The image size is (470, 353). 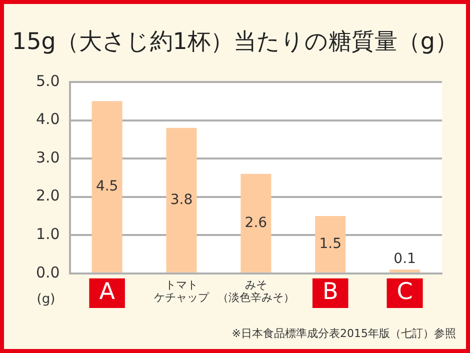 I want to click on y-tick-label: 0.0, so click(x=48, y=272).